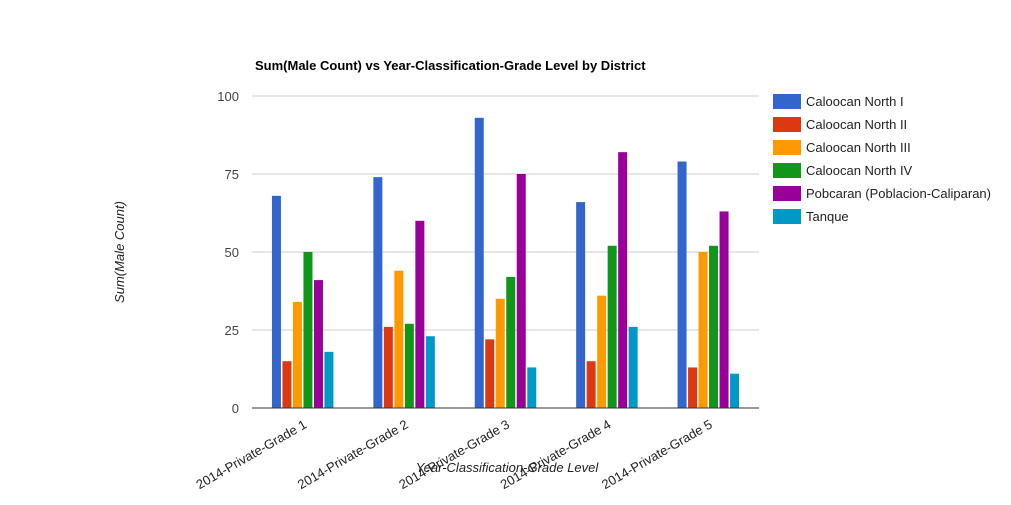  I want to click on x-category-label: 2014-Private-Grade 2, so click(353, 454).